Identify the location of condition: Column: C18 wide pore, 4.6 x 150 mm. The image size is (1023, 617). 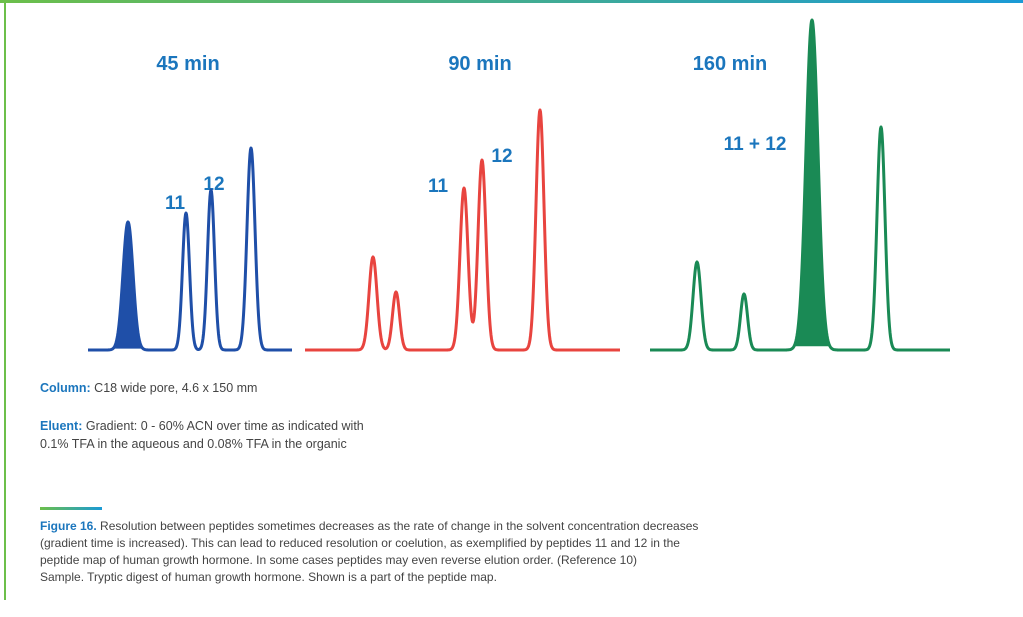
(148, 388).